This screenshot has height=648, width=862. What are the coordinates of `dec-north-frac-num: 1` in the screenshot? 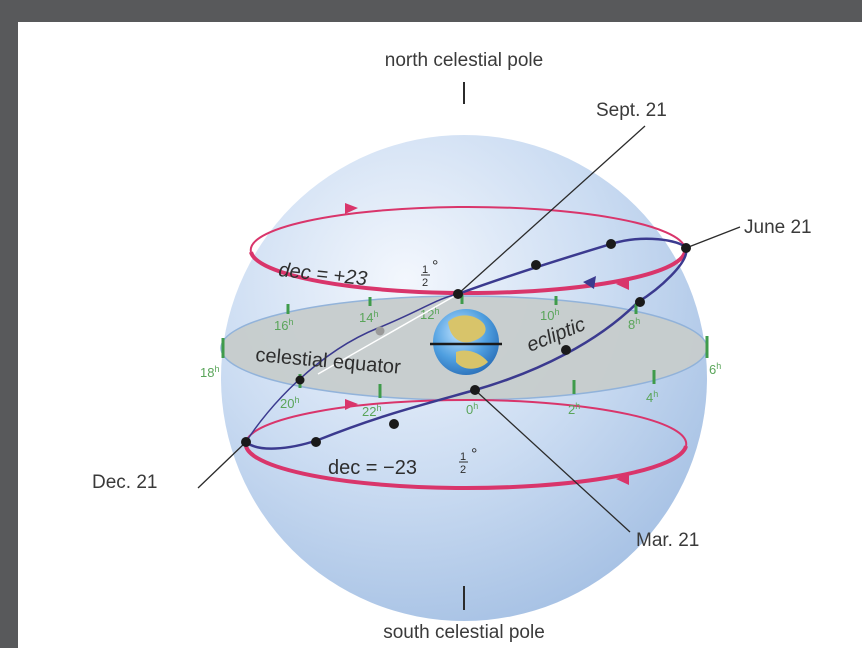 It's located at (425, 270).